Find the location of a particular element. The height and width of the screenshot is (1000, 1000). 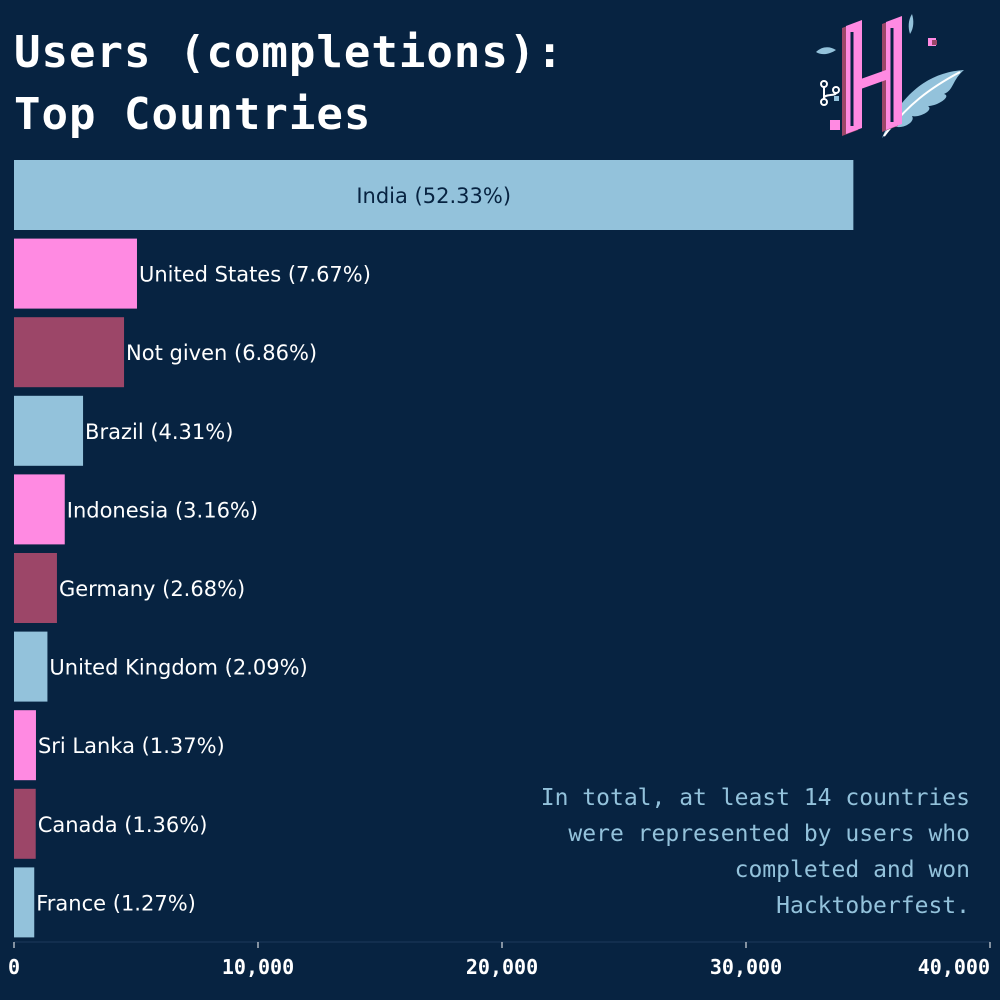

bar-india is located at coordinates (434, 195).